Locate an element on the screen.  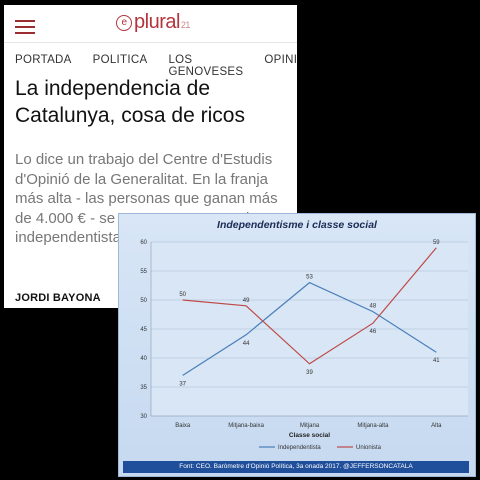
nav-item-opinion: OPINIÓN is located at coordinates (280, 60).